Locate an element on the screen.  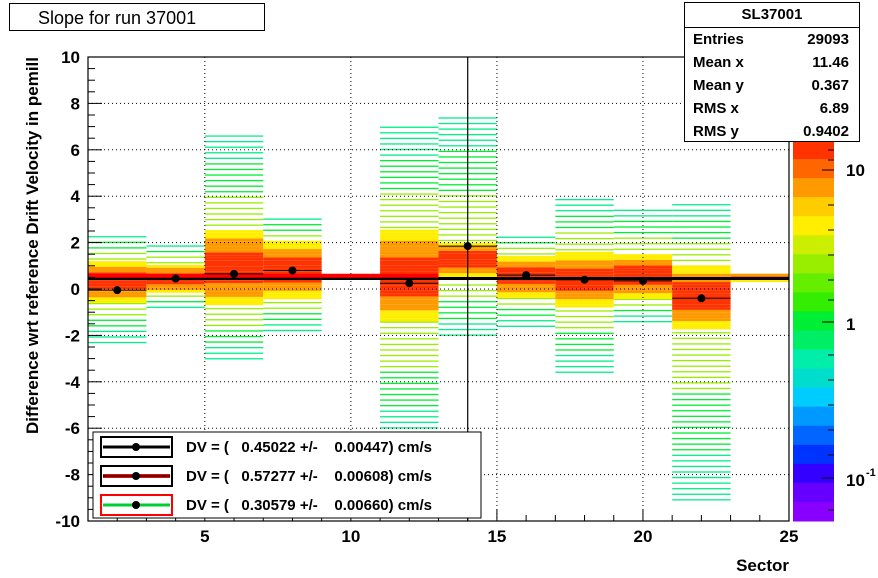
heatmap-column is located at coordinates (701, 352).